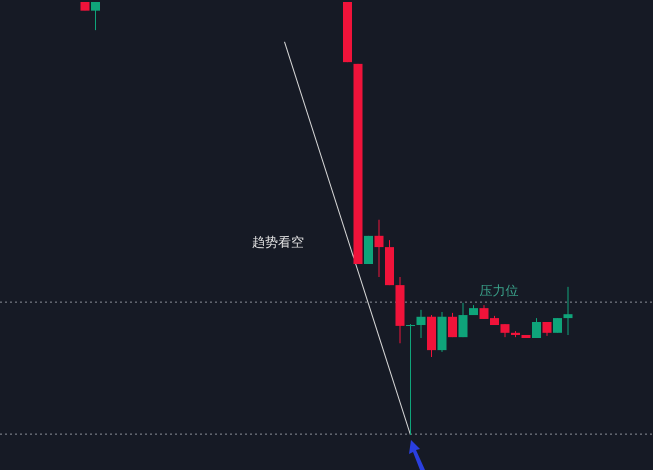  Describe the element at coordinates (499, 291) in the screenshot. I see `ref-line-label: 压力位` at that location.